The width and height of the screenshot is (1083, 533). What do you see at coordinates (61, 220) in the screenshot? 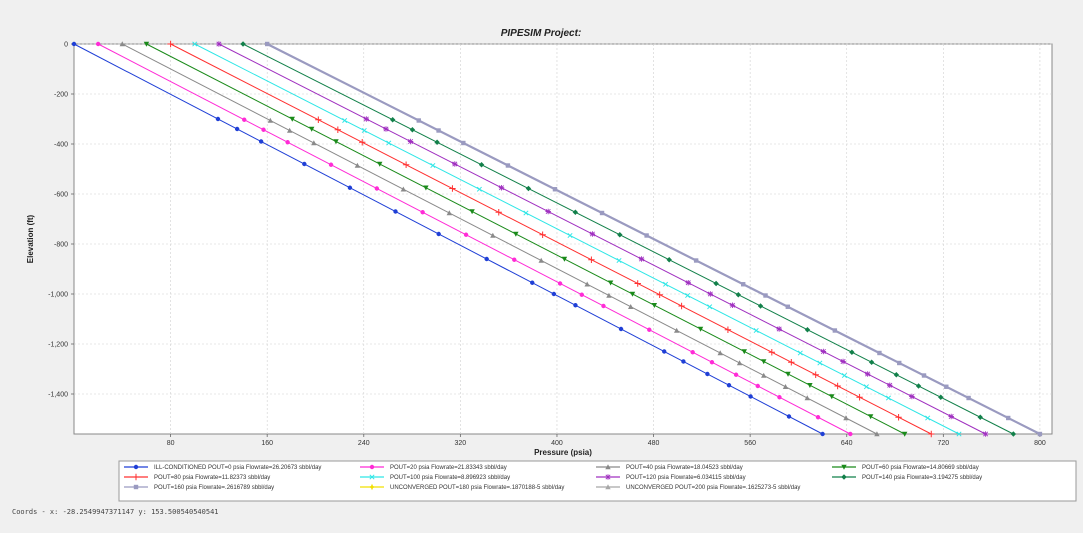
I see `y-axis-ticks: 0 -200 -400 -600 -800 -1,000 -1,200 -1,400` at bounding box center [61, 220].